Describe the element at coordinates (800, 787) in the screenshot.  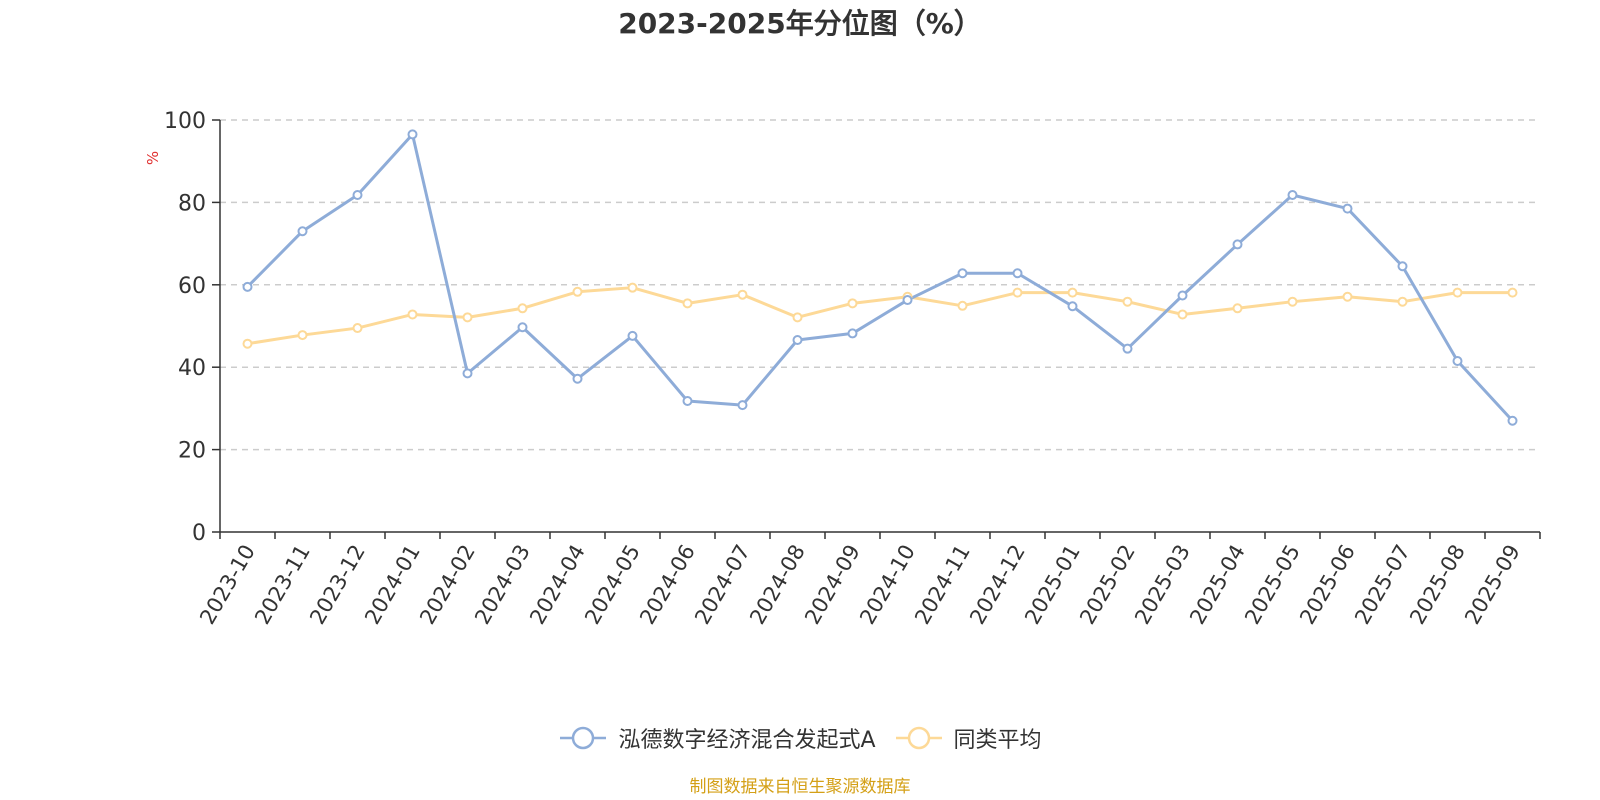
I see `source-note: 制图数据来自恒生聚源数据库` at that location.